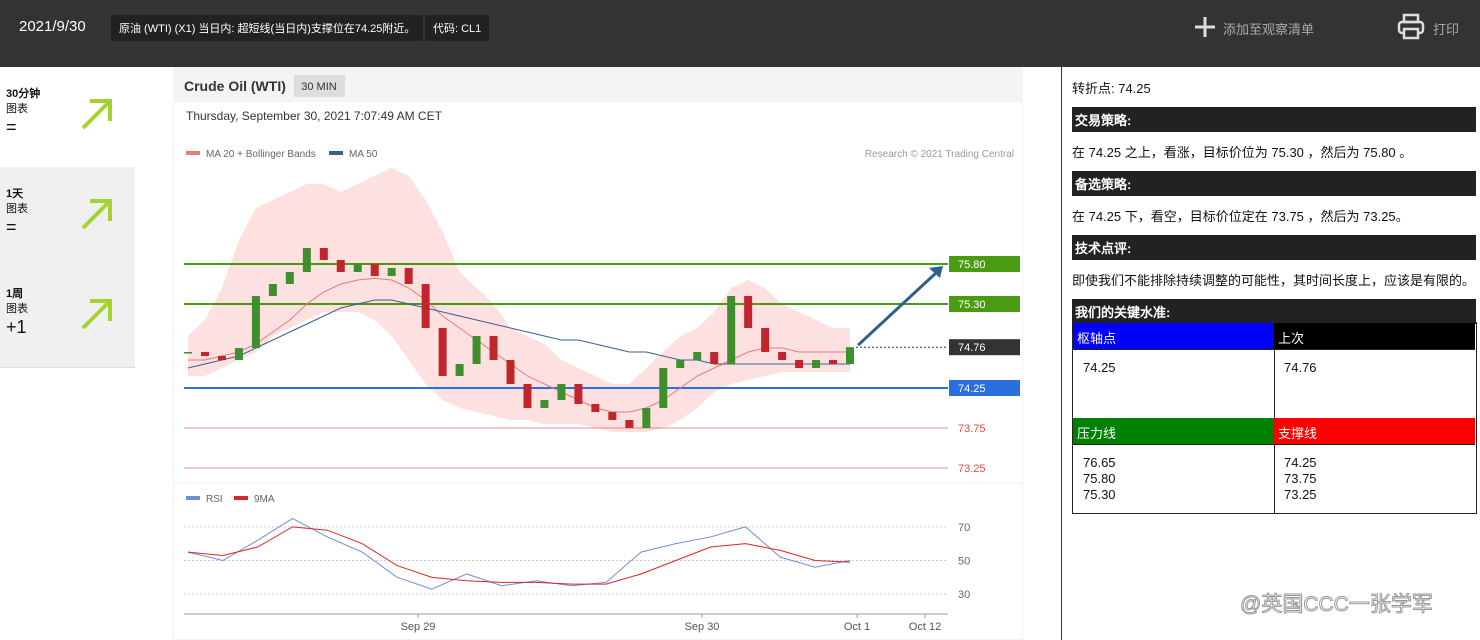  Describe the element at coordinates (702, 627) in the screenshot. I see `x-tick-label: Sep 30` at that location.